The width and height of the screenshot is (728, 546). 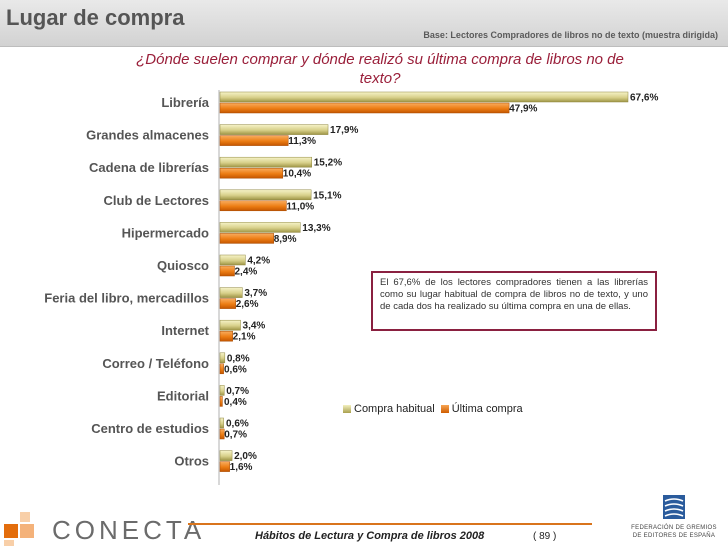 What do you see at coordinates (185, 330) in the screenshot?
I see `category-label: Internet` at bounding box center [185, 330].